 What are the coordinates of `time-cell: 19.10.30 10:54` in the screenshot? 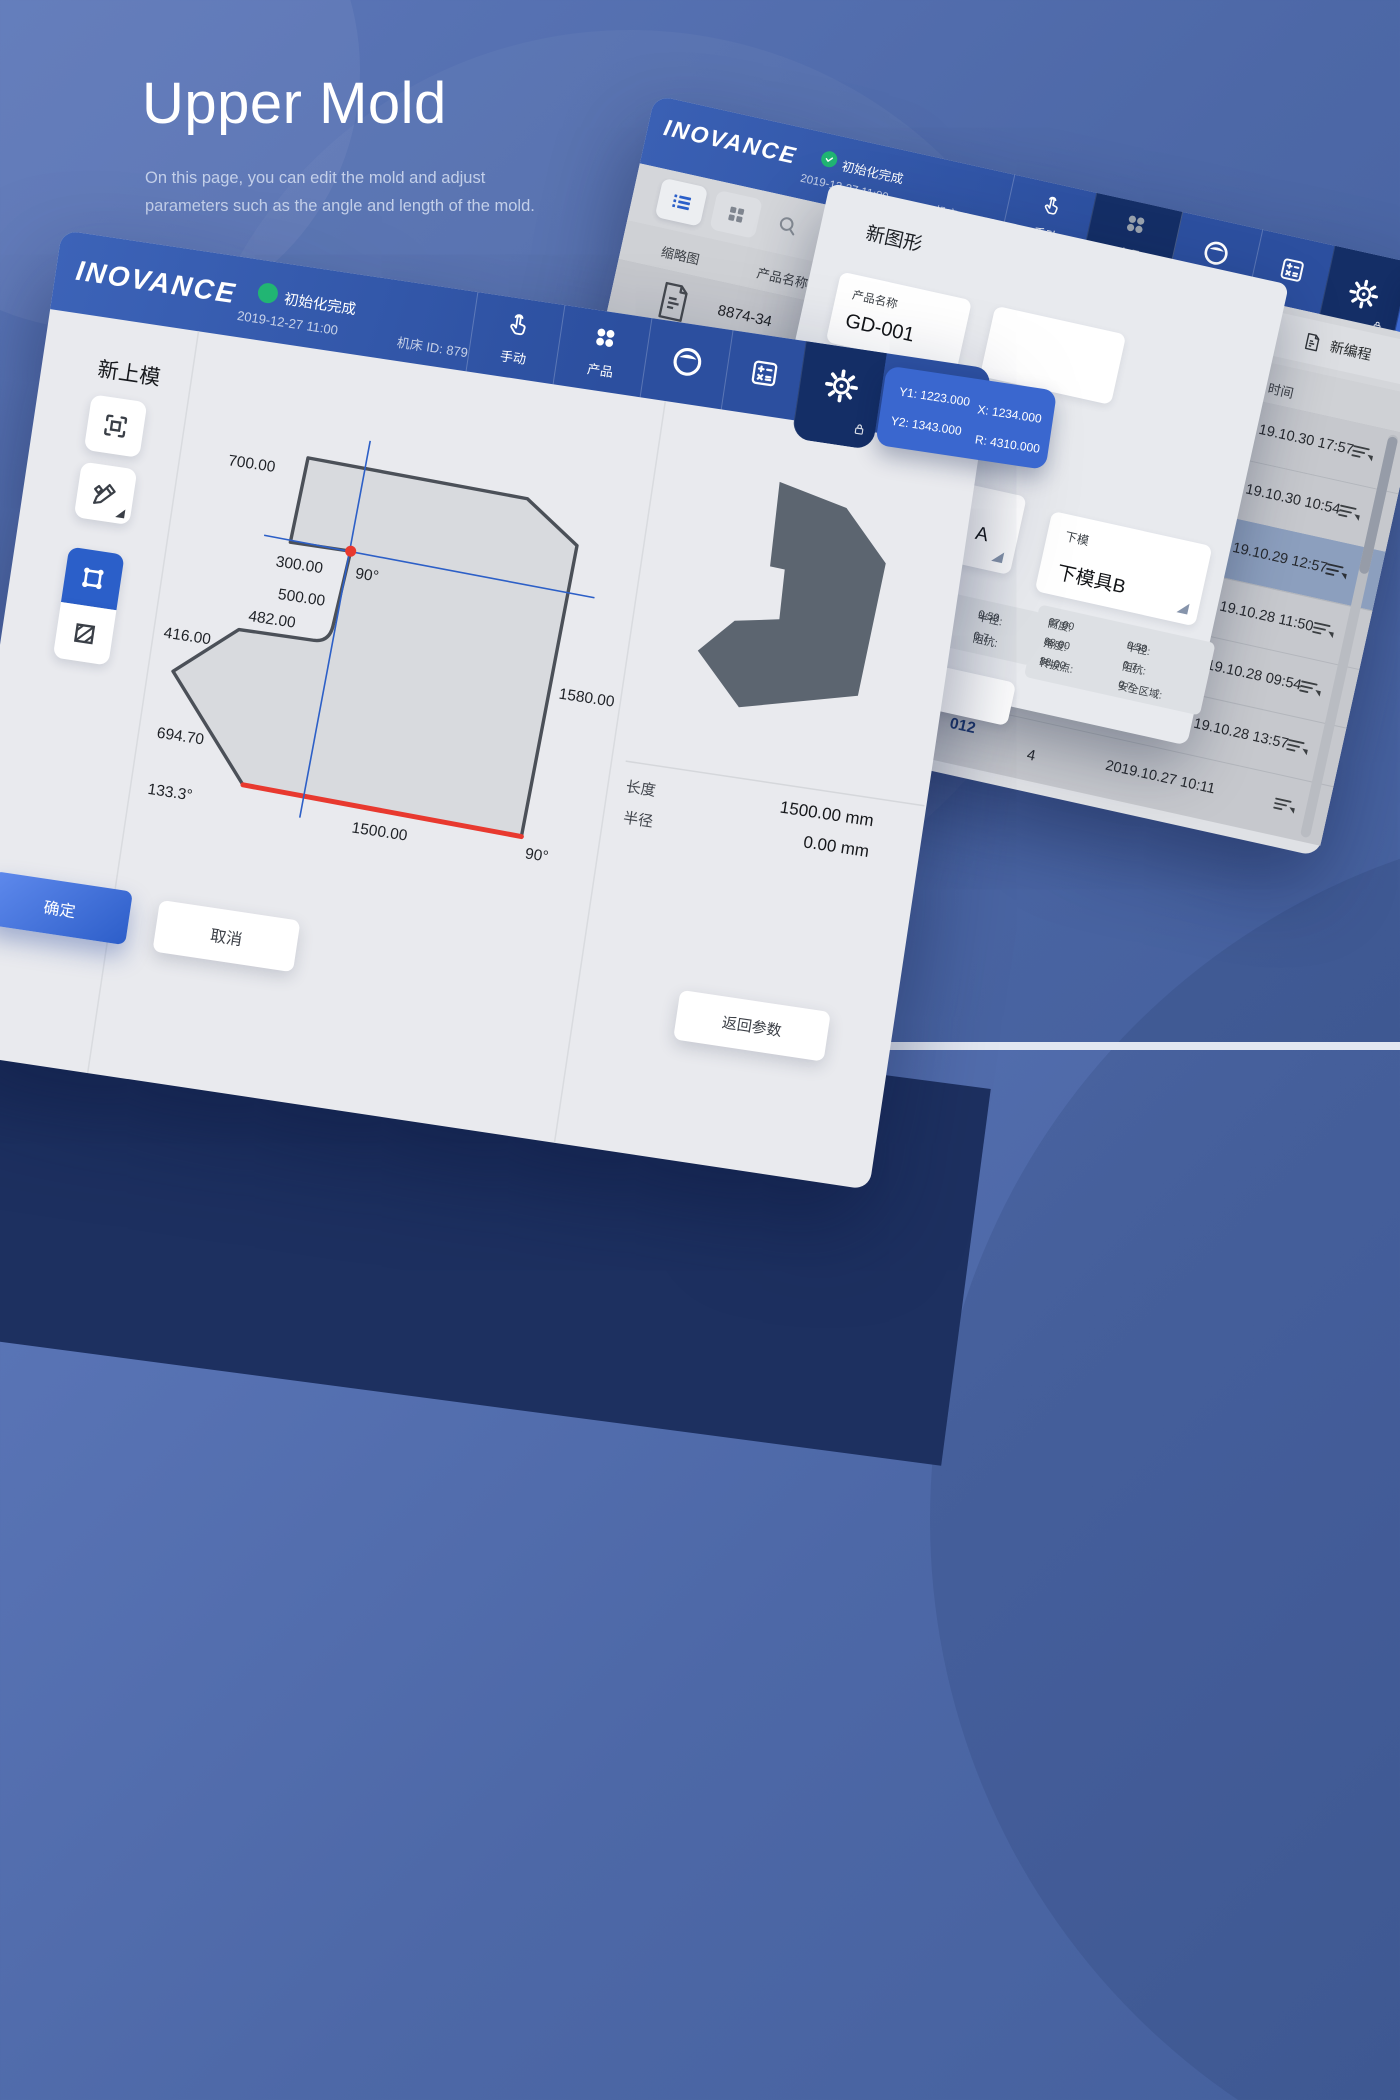 It's located at (1292, 499).